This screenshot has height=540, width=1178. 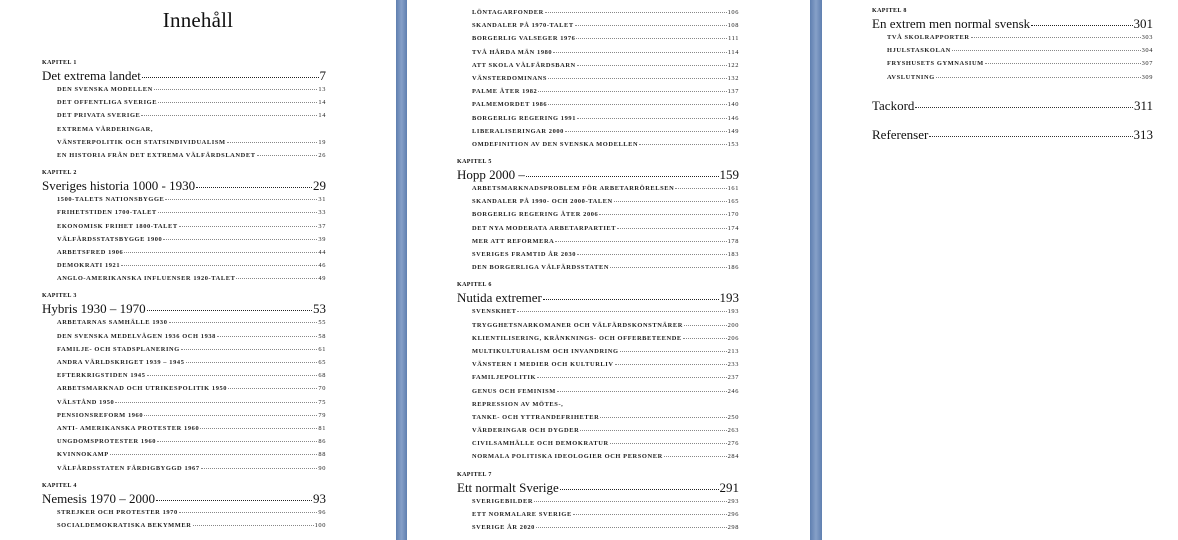 I want to click on toc-entry: Den borgerliga välfärdsstaten 186, so click(x=598, y=267).